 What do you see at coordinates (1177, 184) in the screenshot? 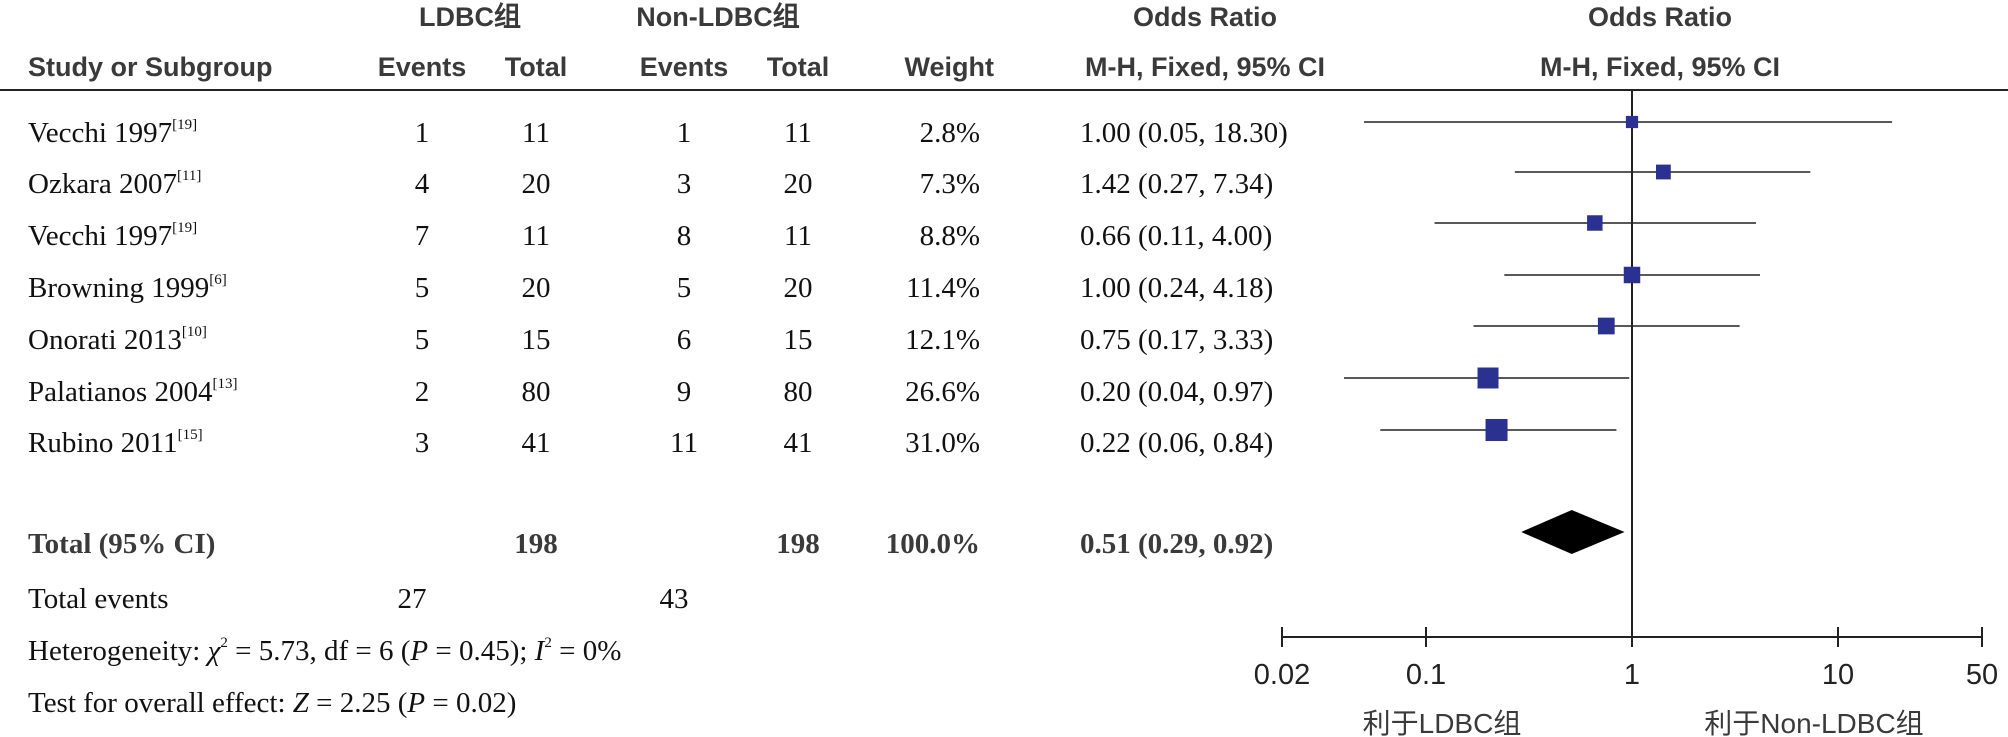
I see `odds-ratio-ci-cell: 1.42 (0.27, 7.34)` at bounding box center [1177, 184].